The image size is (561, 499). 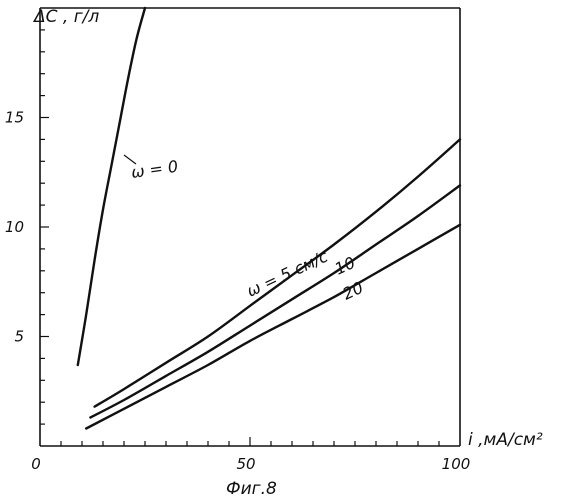 I want to click on y-tick-label: 15, so click(x=14, y=118).